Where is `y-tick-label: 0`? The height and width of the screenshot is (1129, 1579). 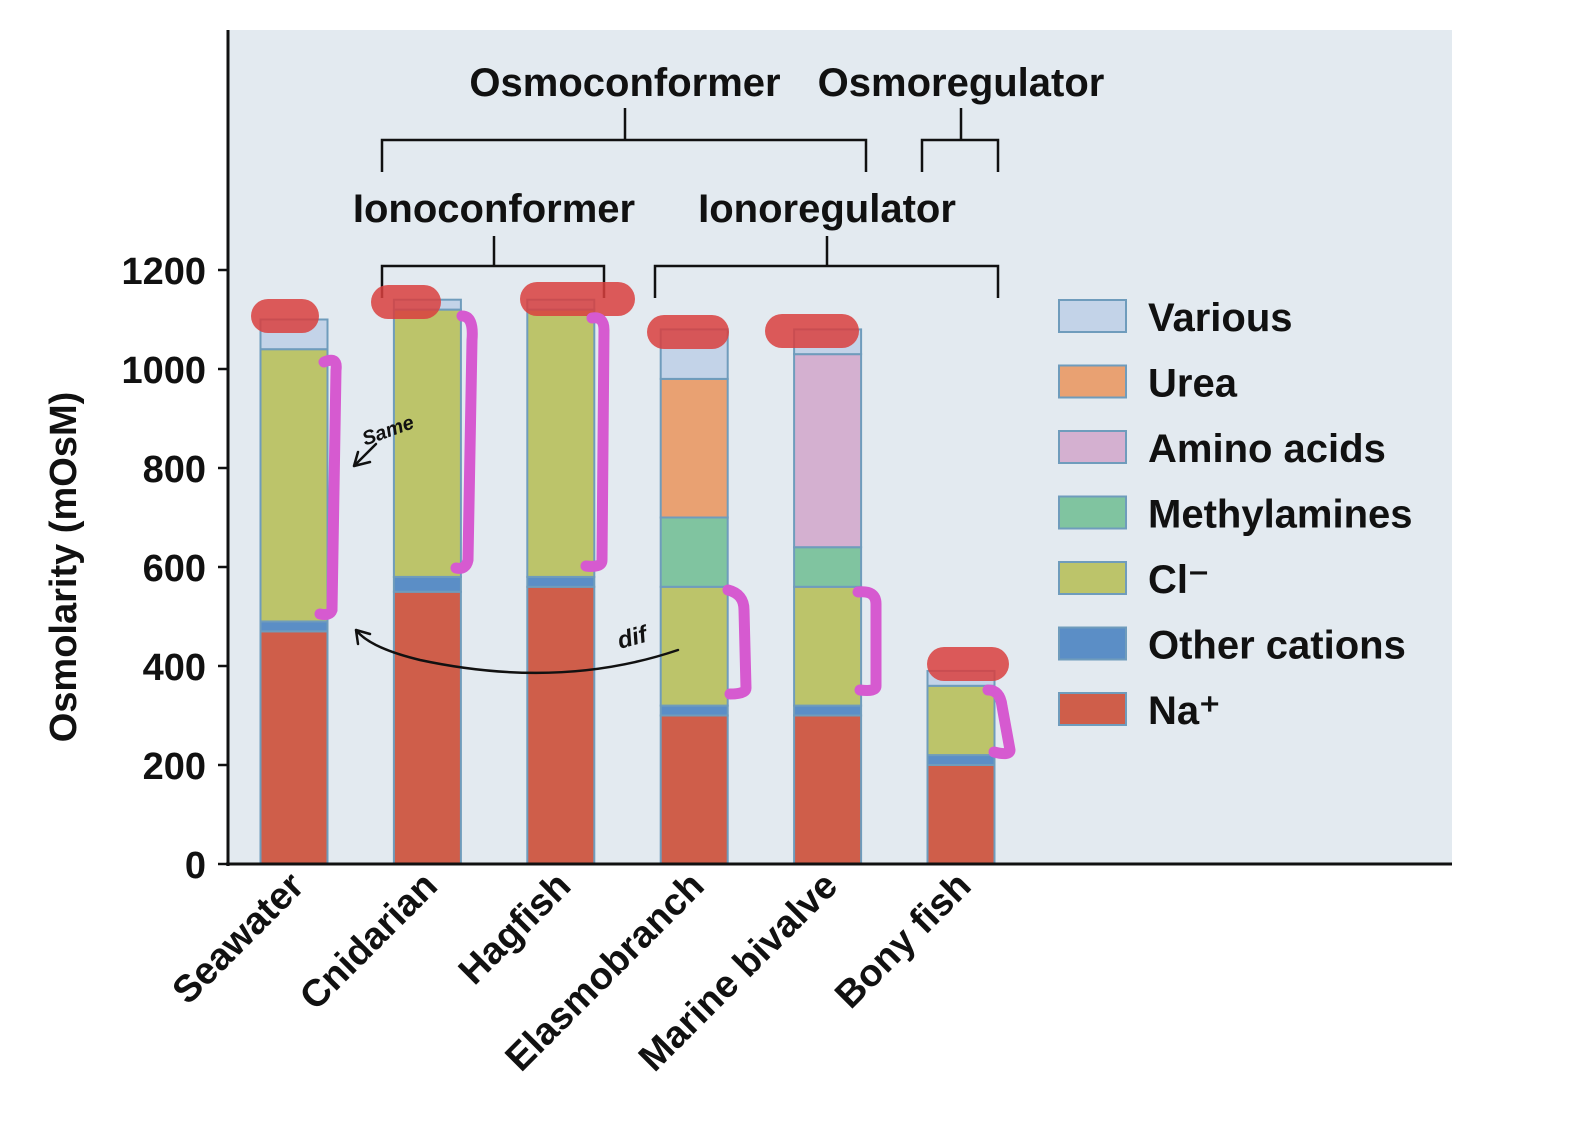 y-tick-label: 0 is located at coordinates (195, 866).